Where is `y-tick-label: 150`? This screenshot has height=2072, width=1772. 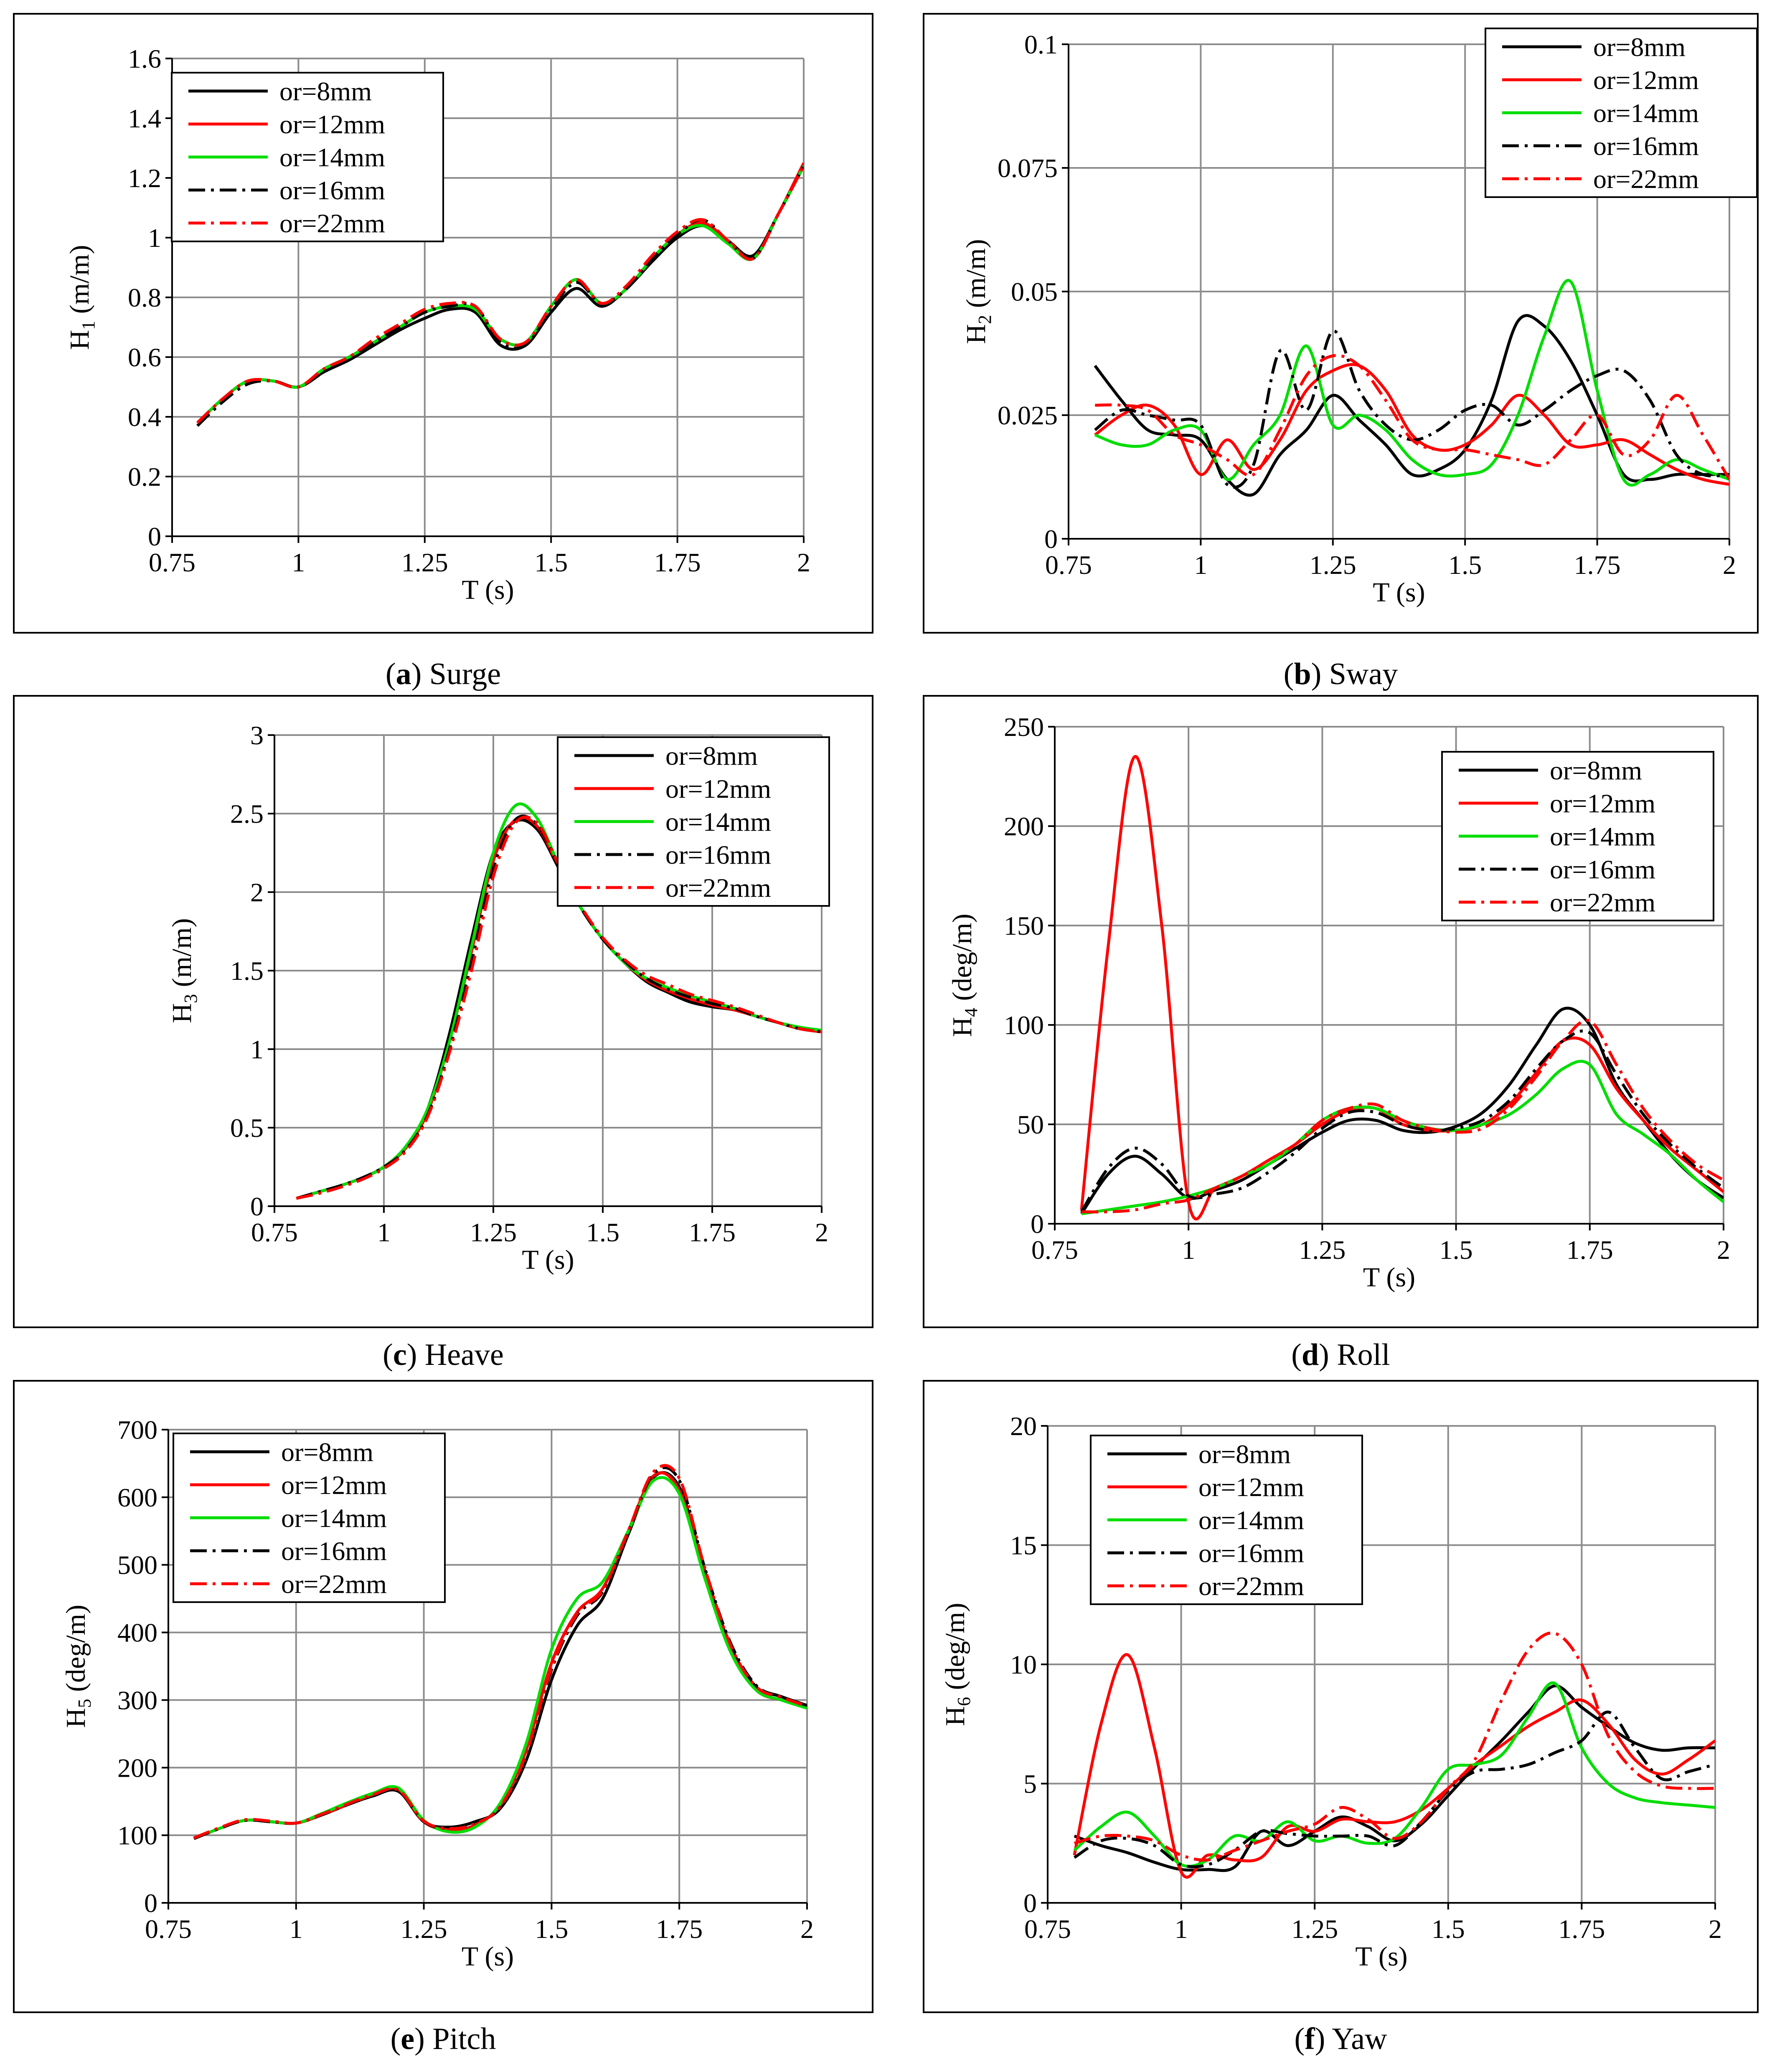 y-tick-label: 150 is located at coordinates (1024, 926).